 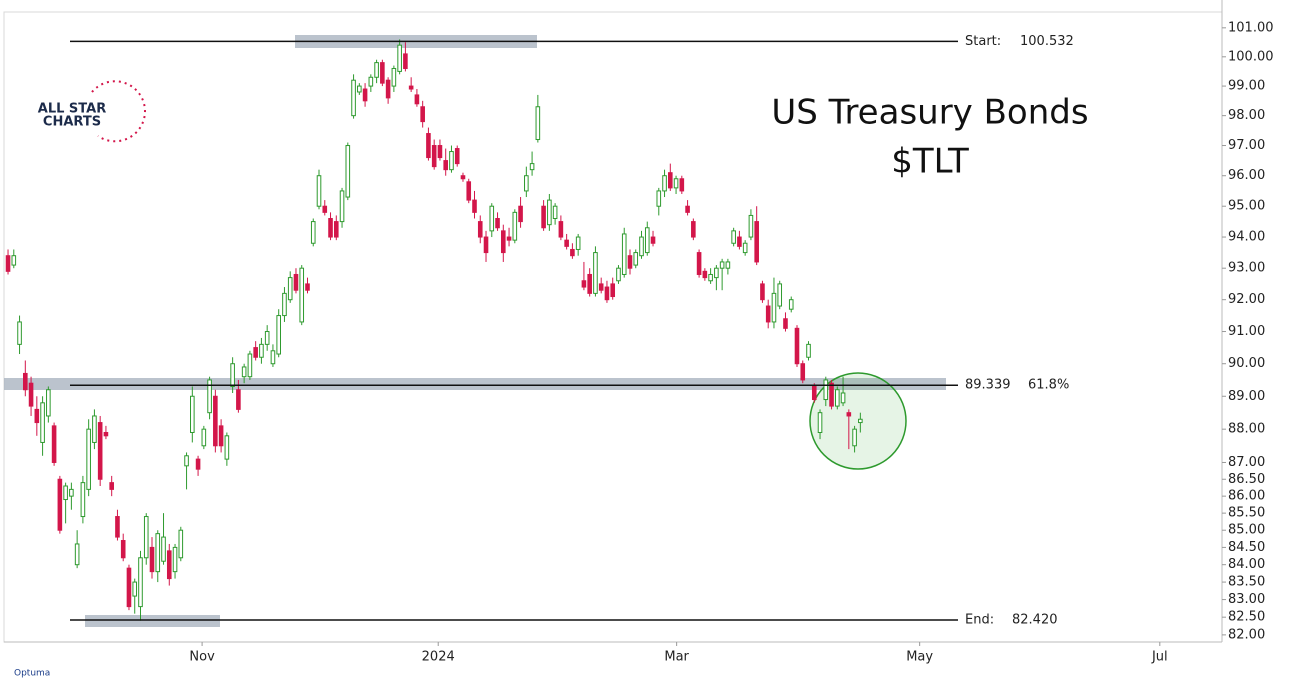 What do you see at coordinates (1048, 385) in the screenshot?
I see `level-name: 61.8%` at bounding box center [1048, 385].